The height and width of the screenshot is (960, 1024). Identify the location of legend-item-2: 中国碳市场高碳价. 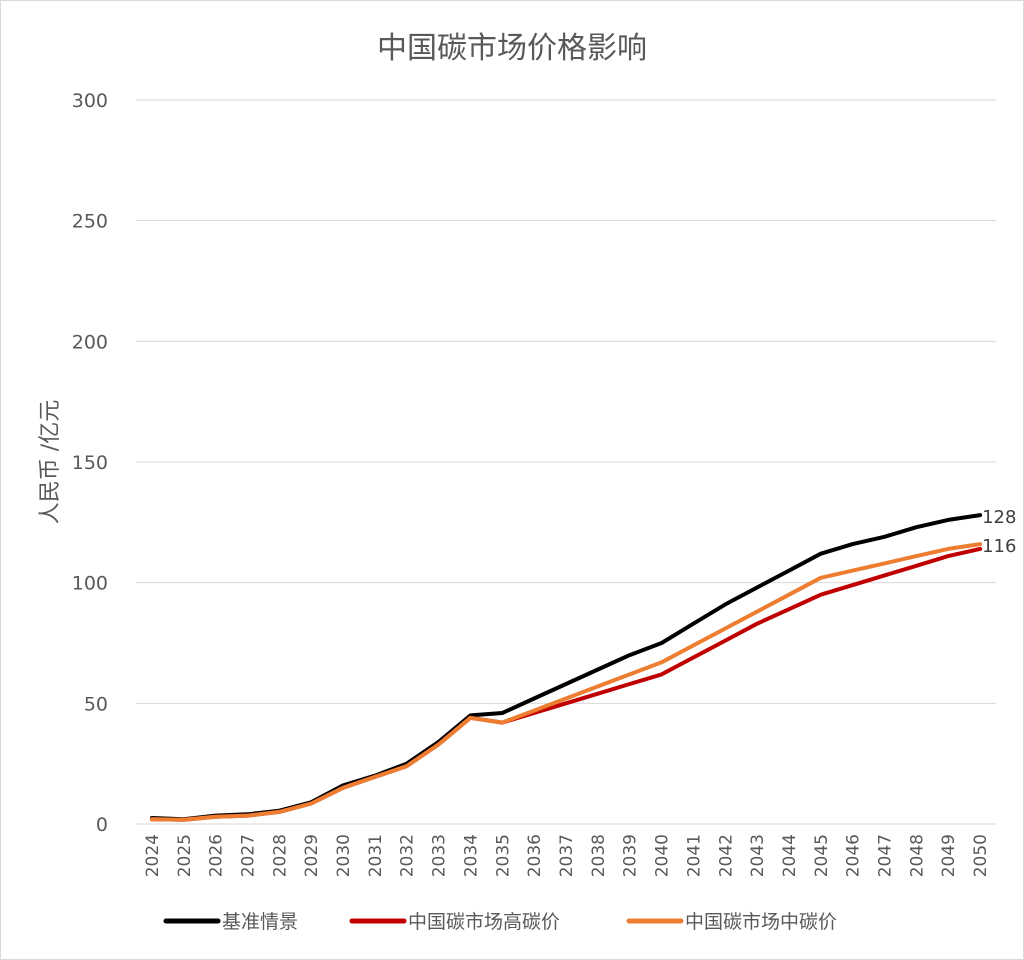
(454, 922).